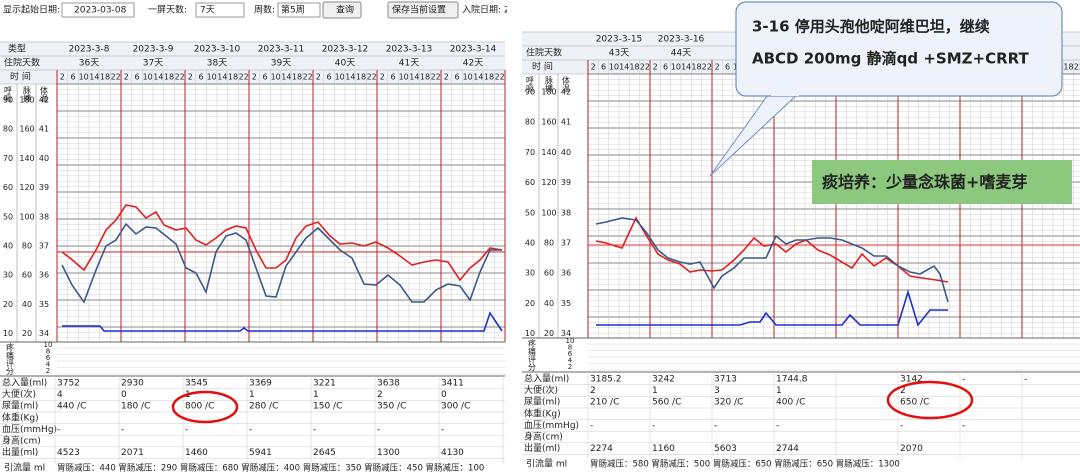 The image size is (1080, 474). I want to click on scale-label: 60, so click(549, 273).